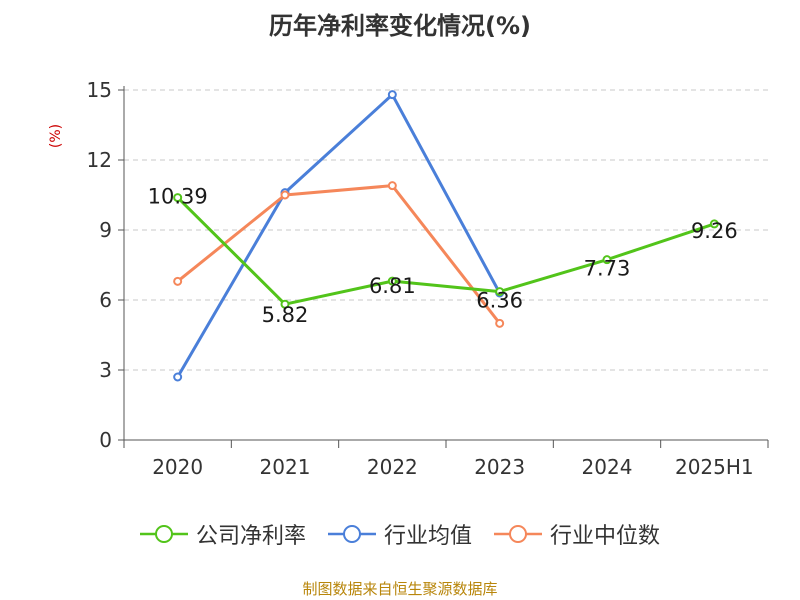 The height and width of the screenshot is (600, 800). I want to click on x-tick-label: 2021, so click(285, 467).